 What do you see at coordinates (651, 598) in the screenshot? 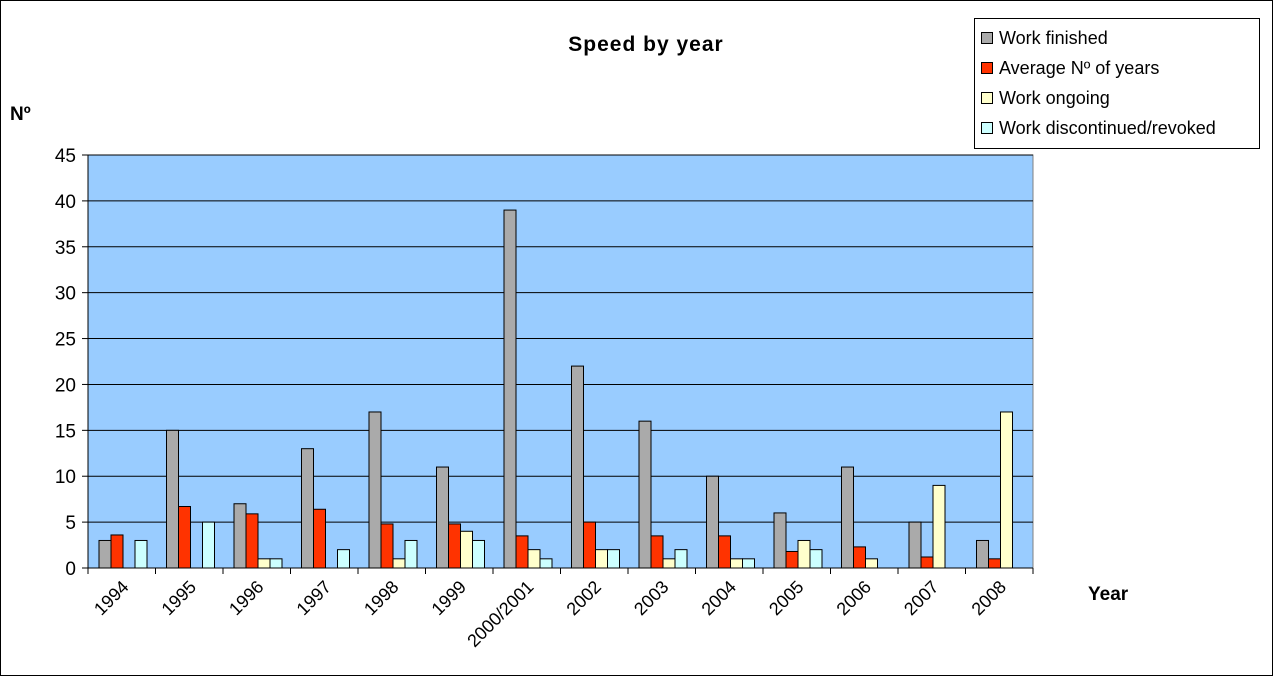
I see `x-tick-label: 2003` at bounding box center [651, 598].